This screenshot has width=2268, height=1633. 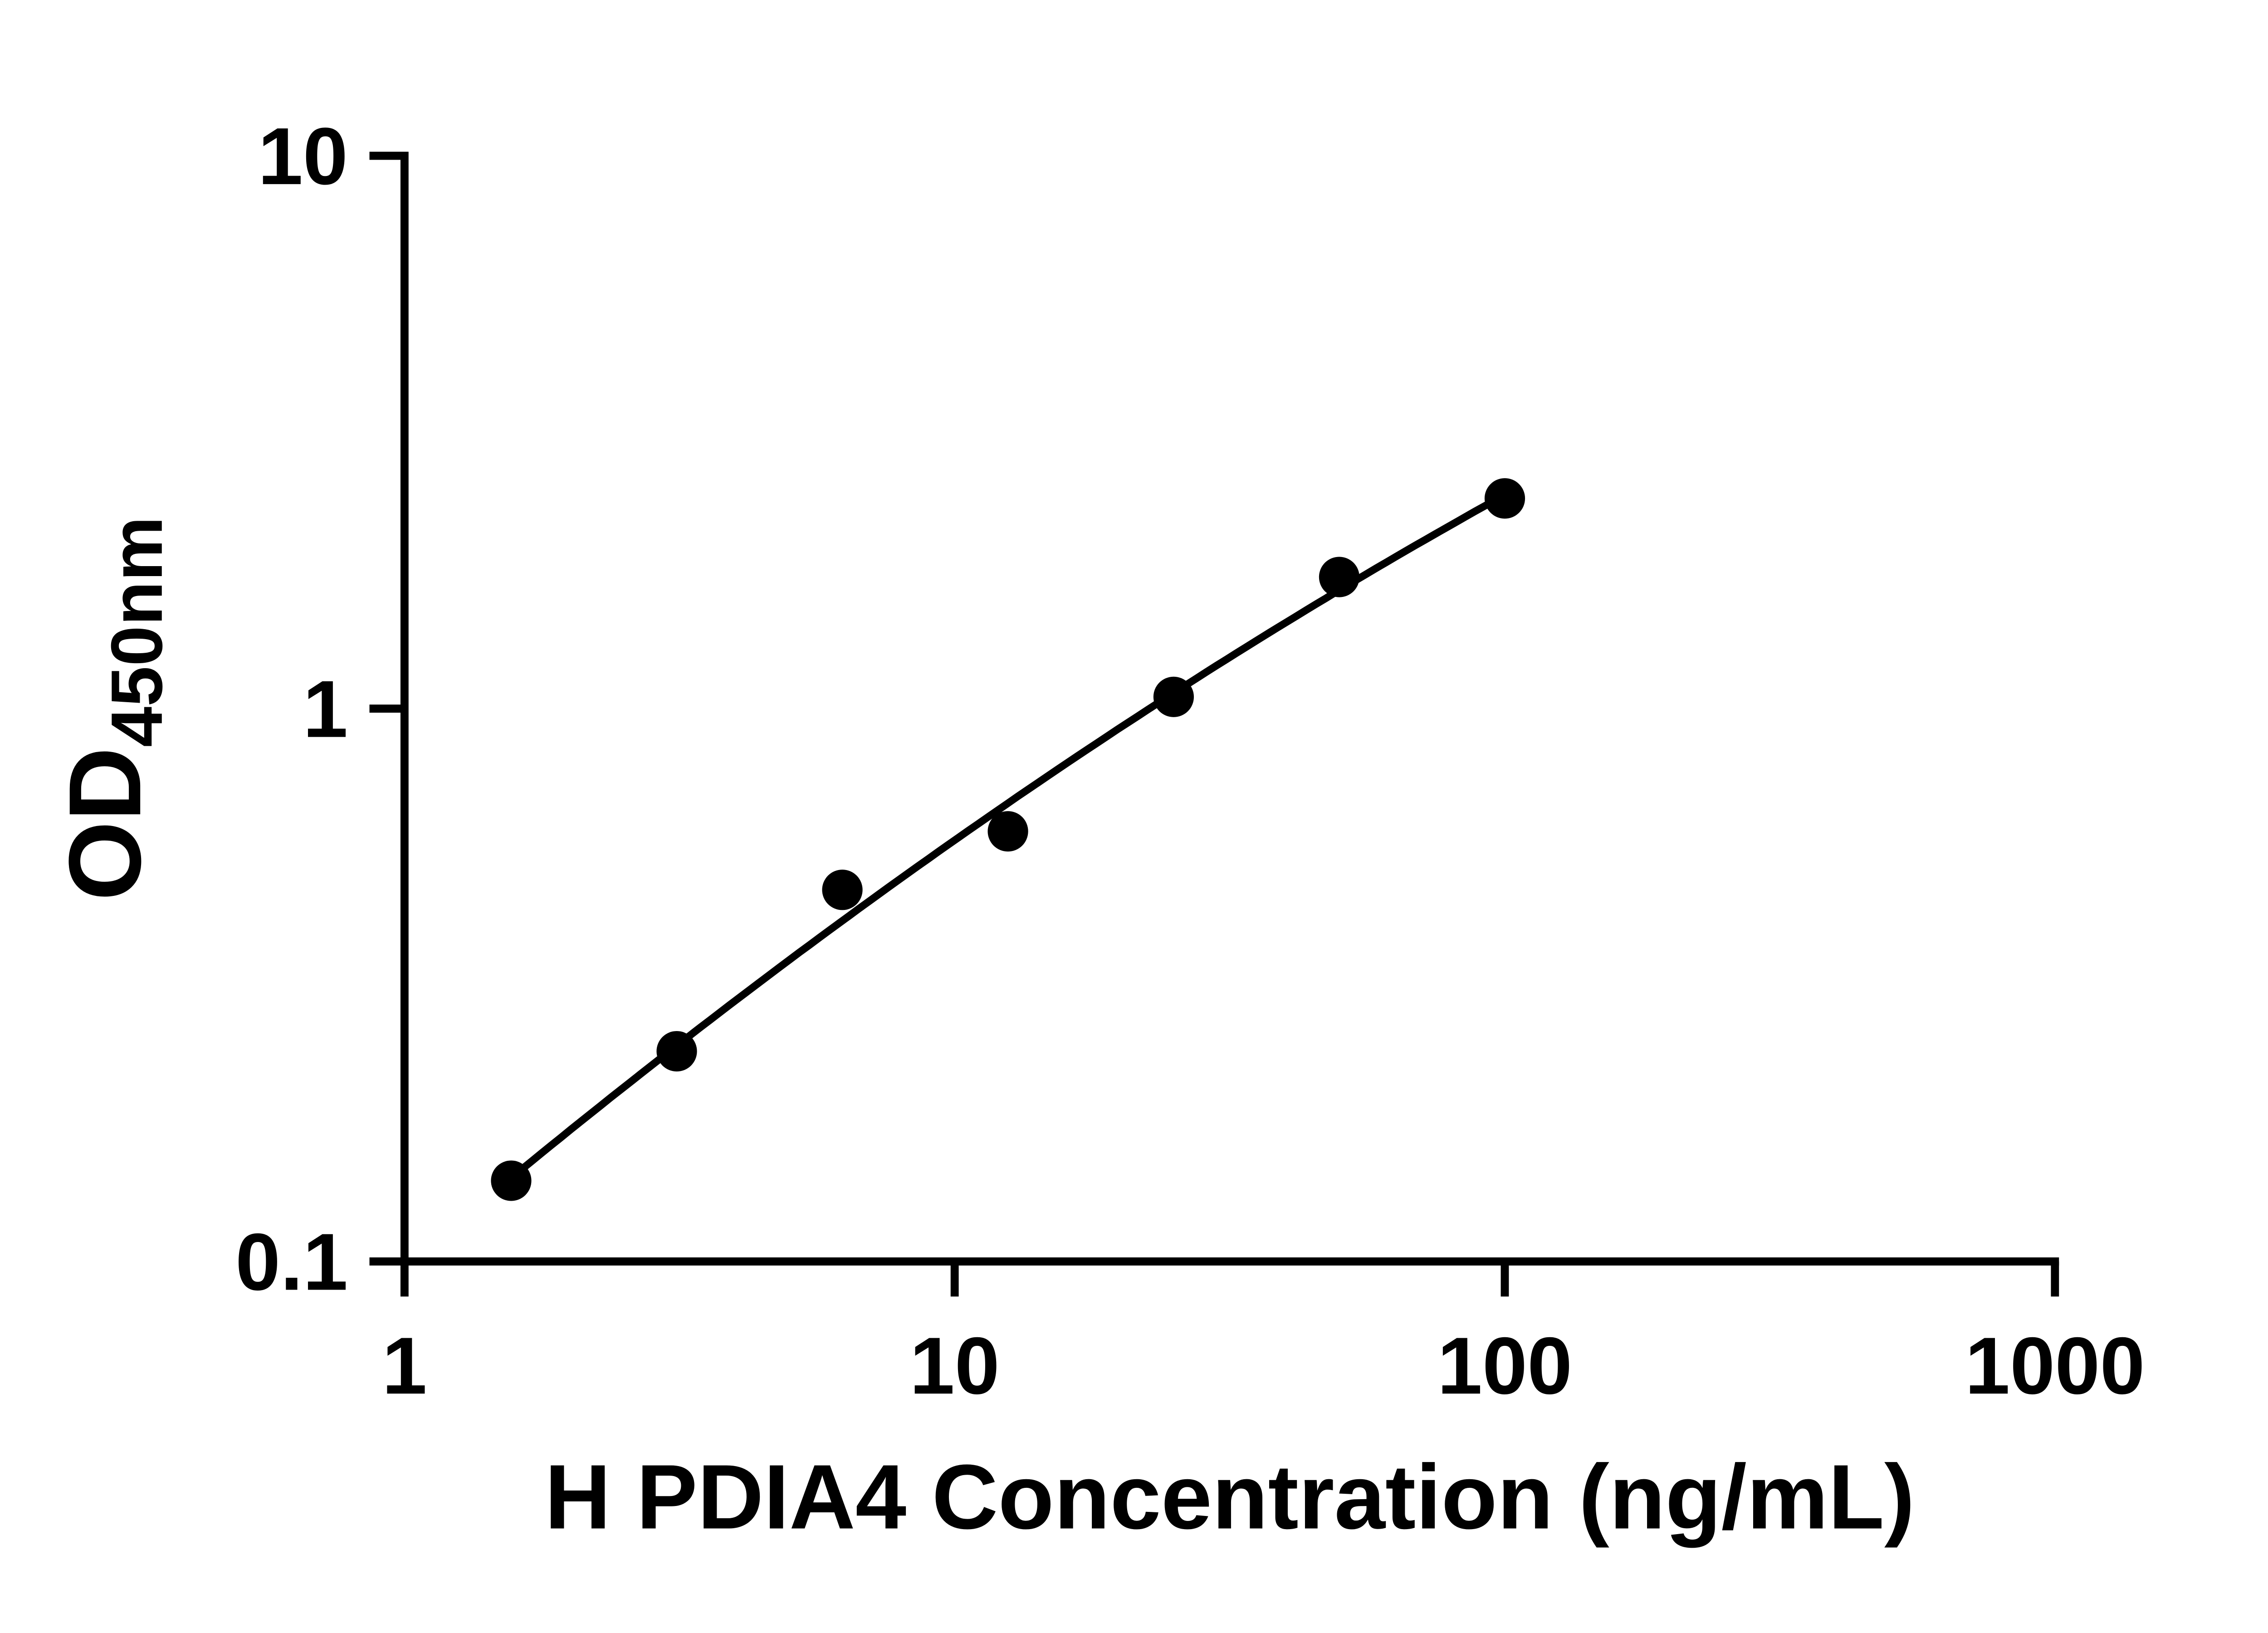 What do you see at coordinates (1230, 1497) in the screenshot?
I see `x-axis-title: H PDIA4 Concentration (ng/mL)` at bounding box center [1230, 1497].